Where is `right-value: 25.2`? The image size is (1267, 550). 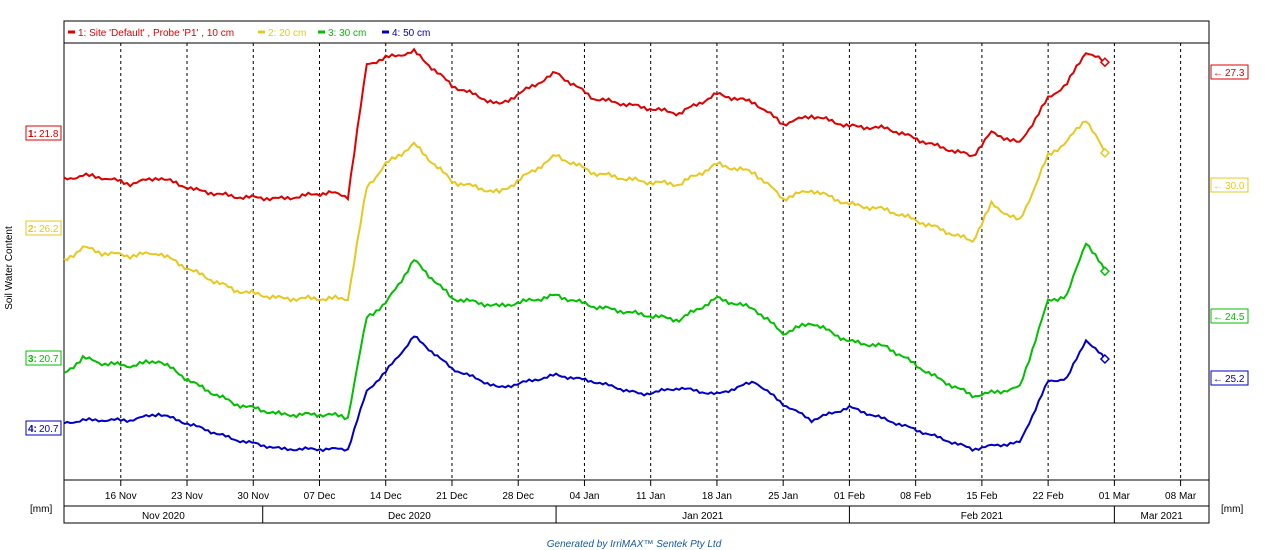 right-value: 25.2 is located at coordinates (1235, 379).